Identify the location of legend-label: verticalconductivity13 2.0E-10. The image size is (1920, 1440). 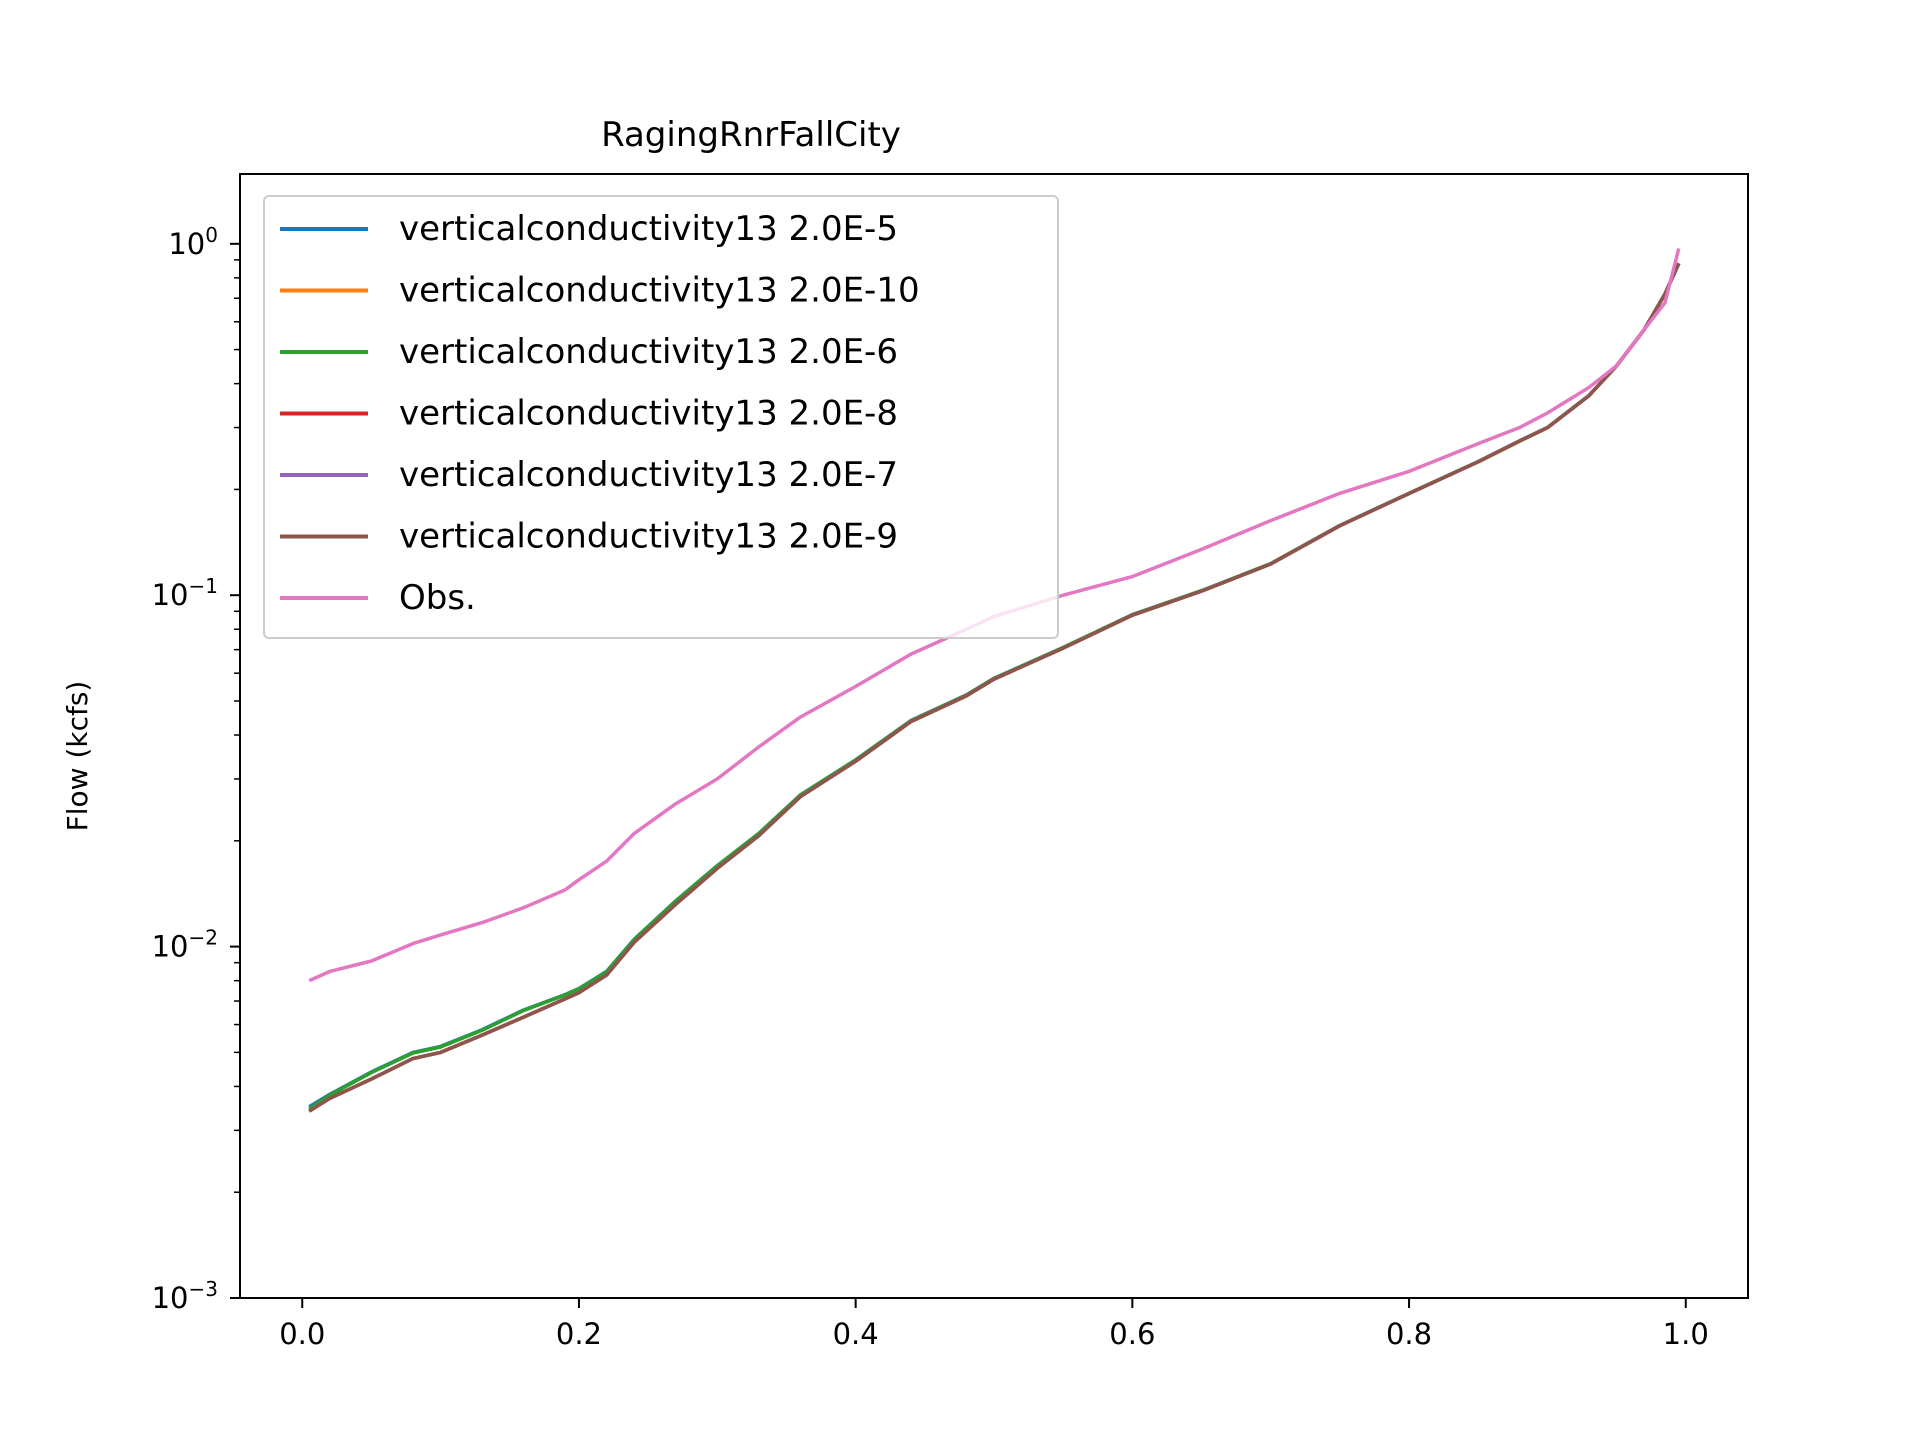
(659, 291).